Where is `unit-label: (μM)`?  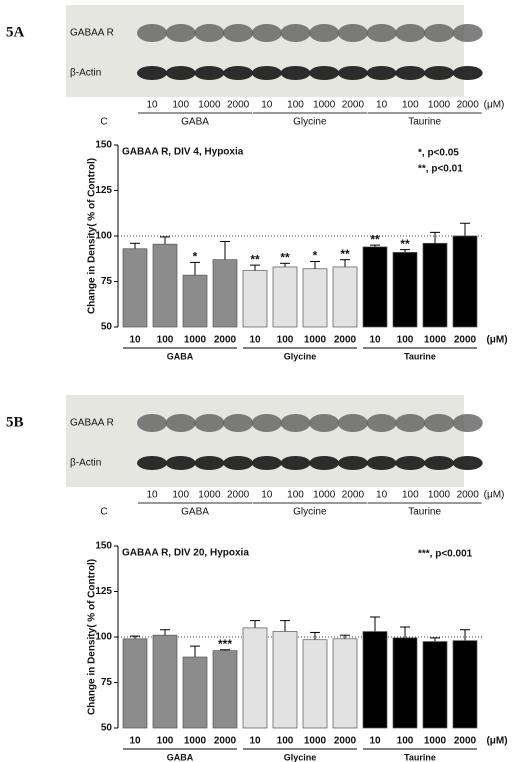
unit-label: (μM) is located at coordinates (494, 495).